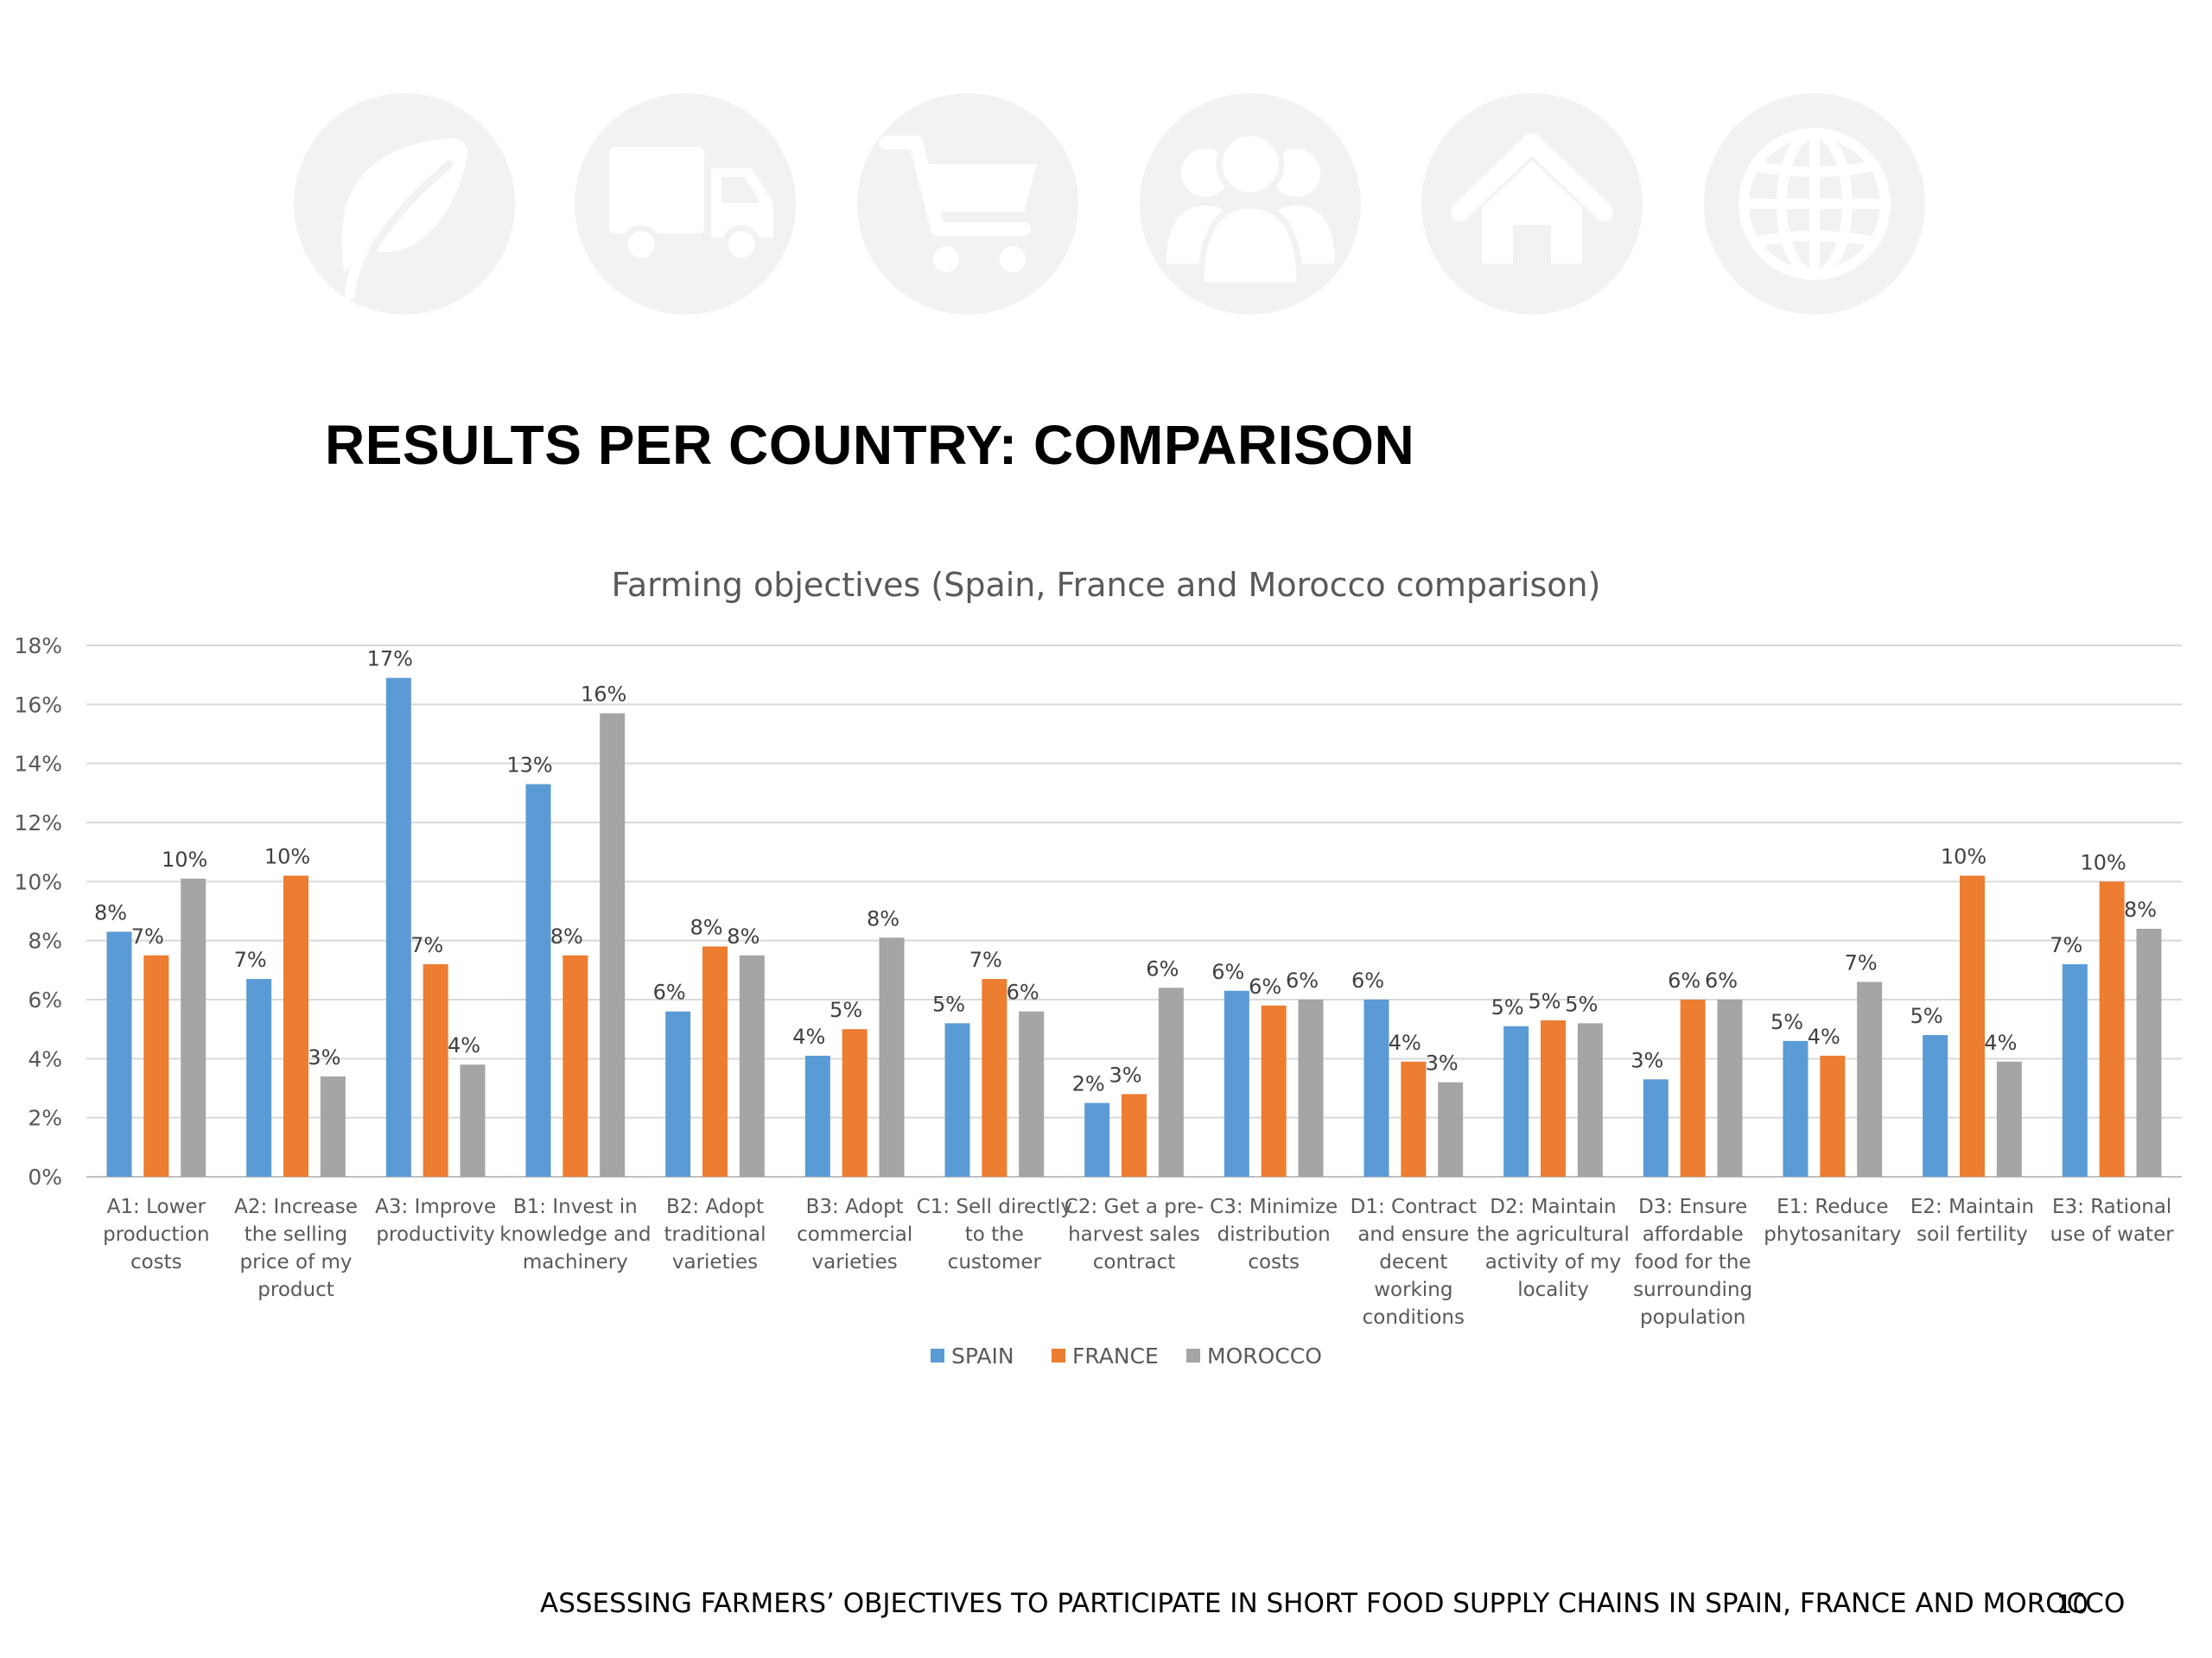 This screenshot has width=2212, height=1658. Describe the element at coordinates (685, 203) in the screenshot. I see `truck-icon` at that location.